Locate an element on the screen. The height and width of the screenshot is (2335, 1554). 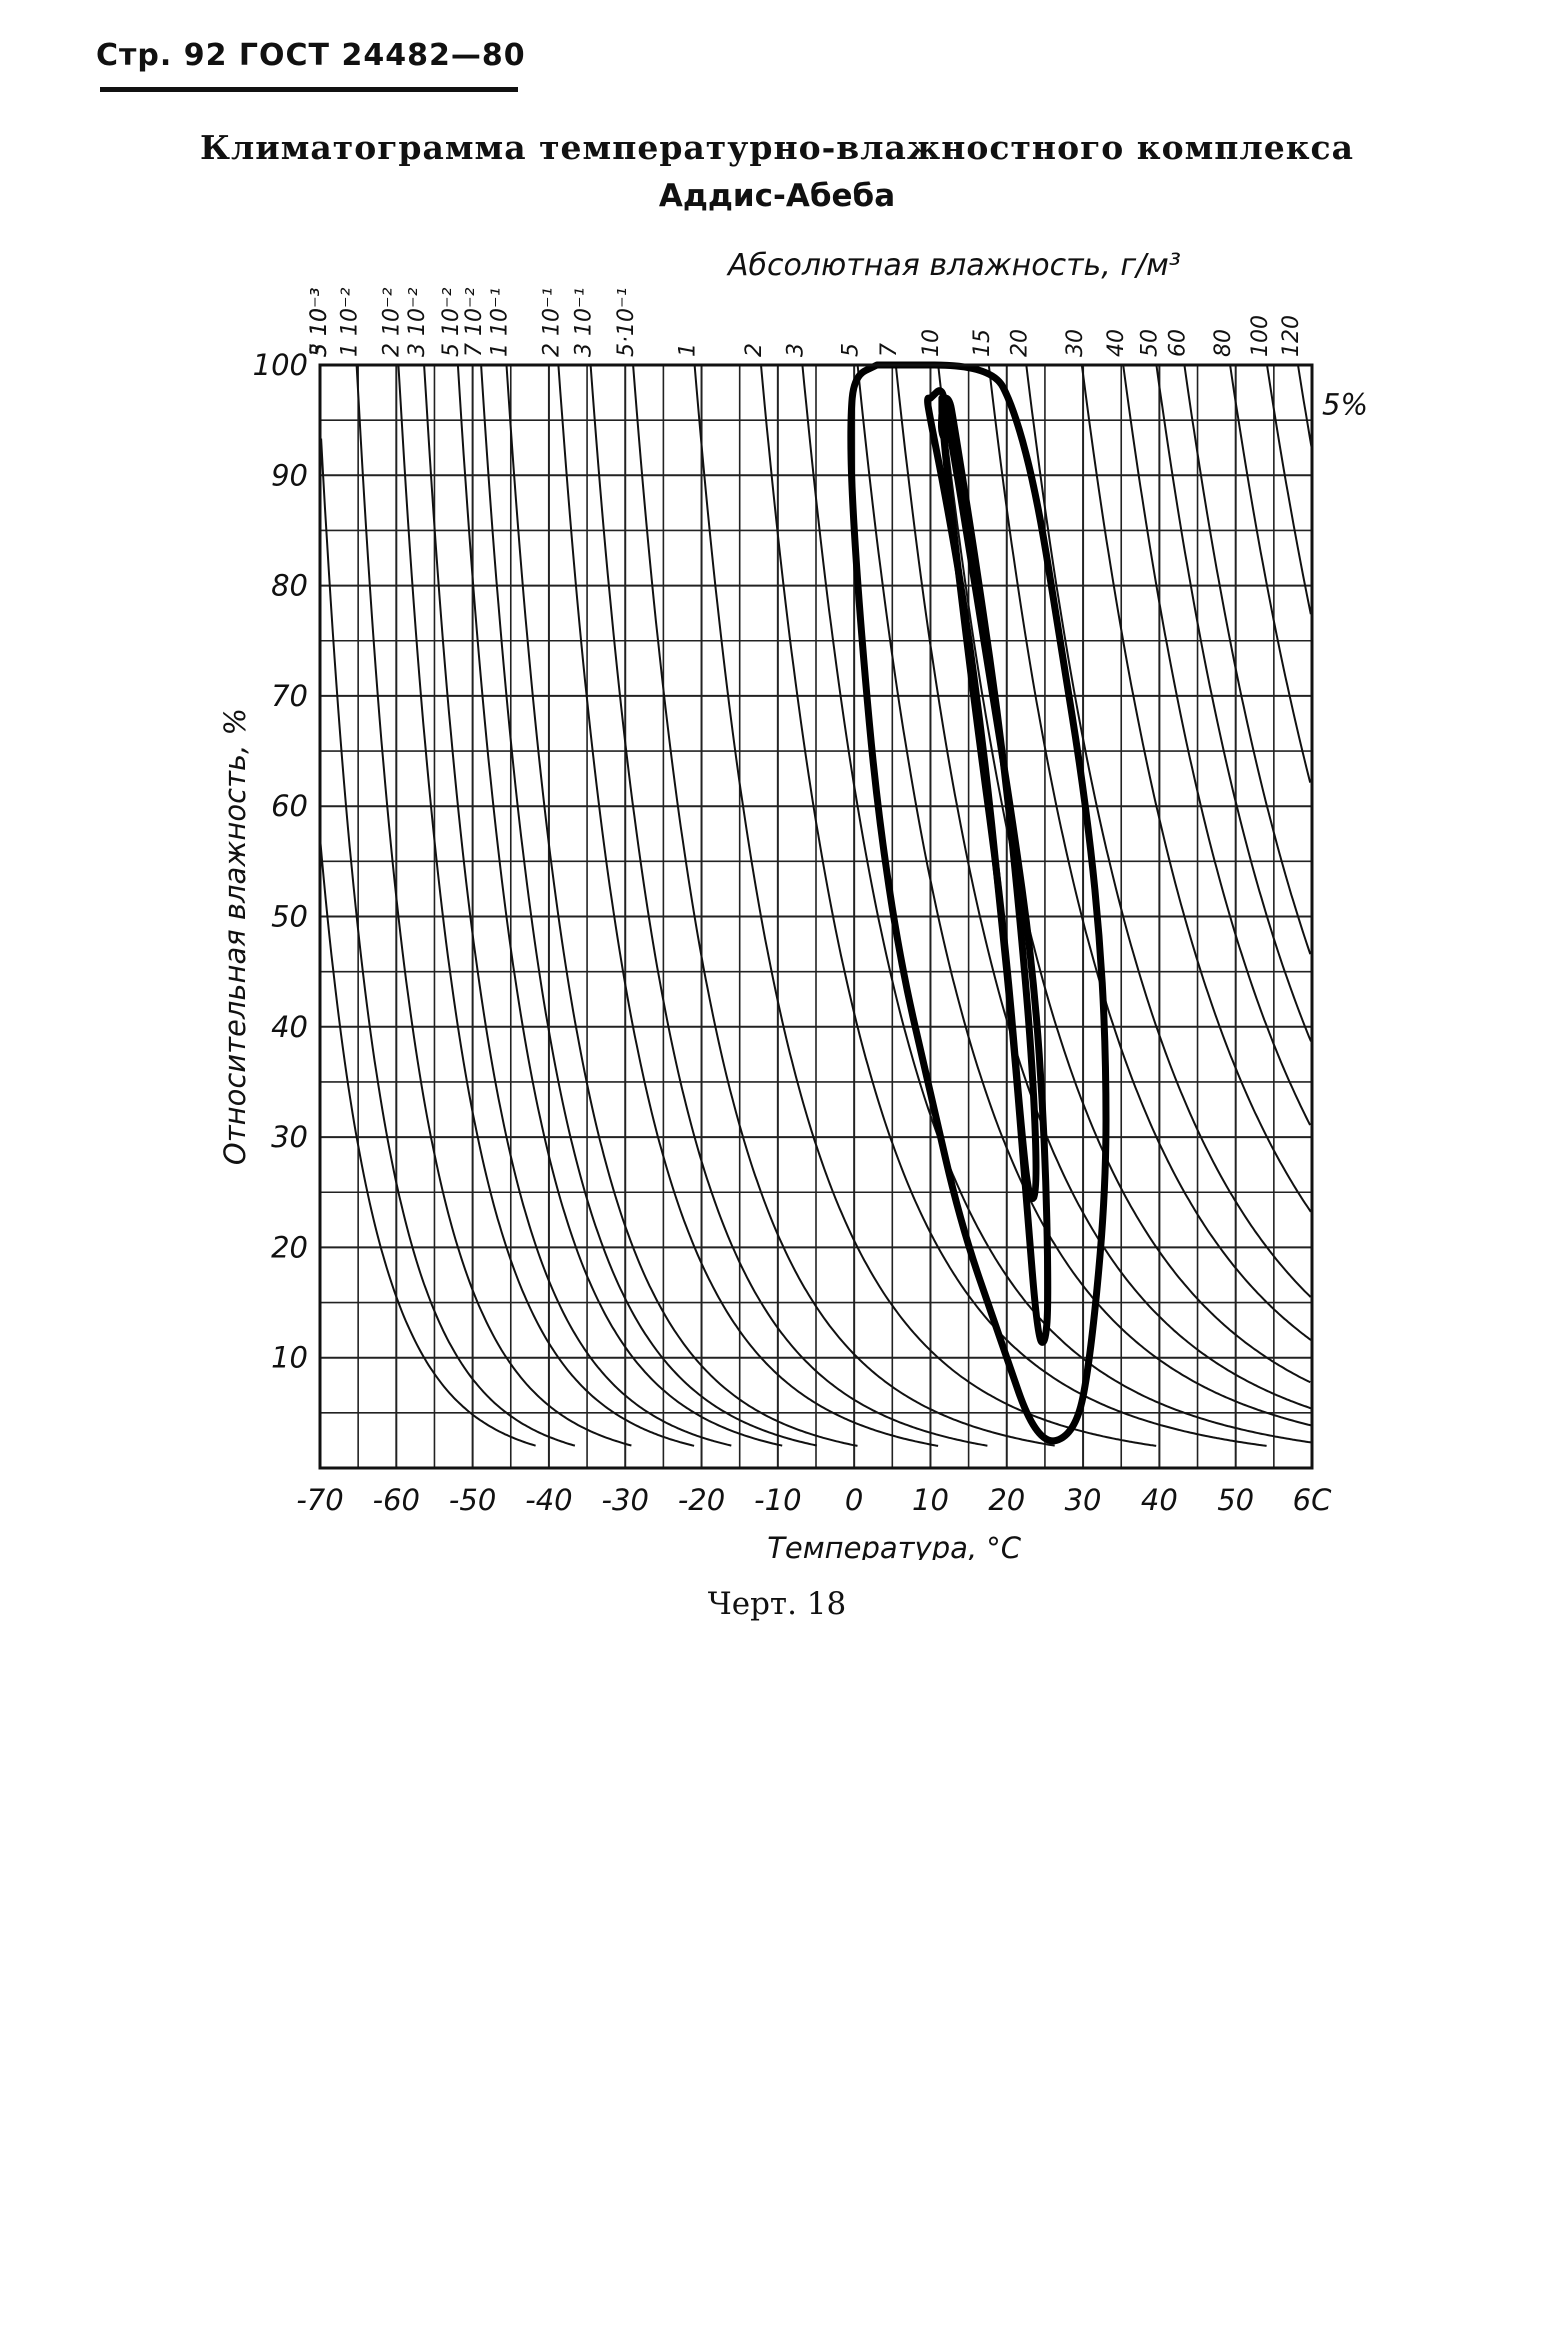
isoline-label: 100 is located at coordinates (1260, 336).